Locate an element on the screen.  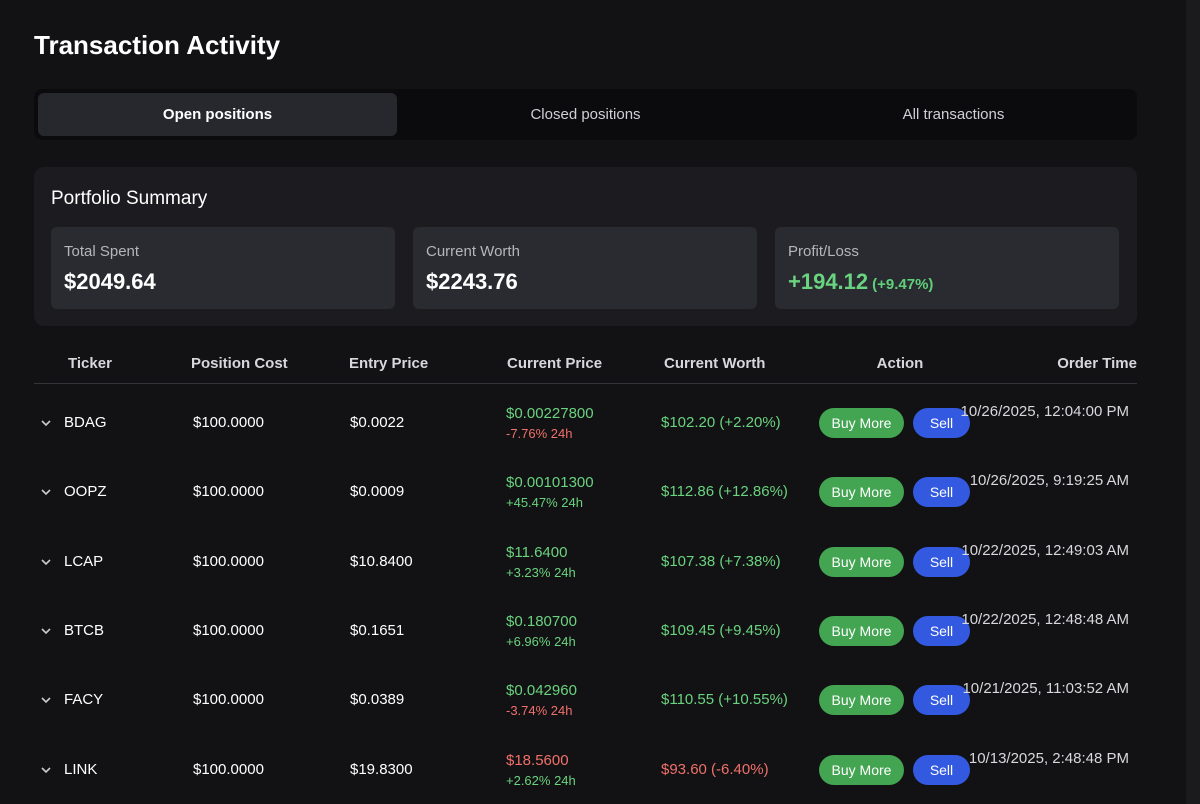
card-value-text: $2049.64 is located at coordinates (110, 281).